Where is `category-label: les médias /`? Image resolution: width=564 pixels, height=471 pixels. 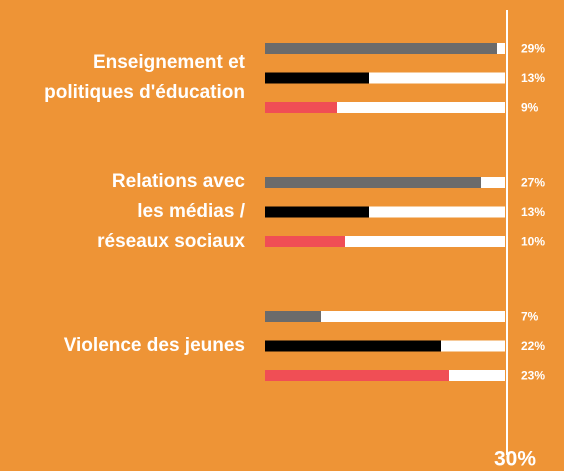
category-label: les médias / is located at coordinates (191, 211).